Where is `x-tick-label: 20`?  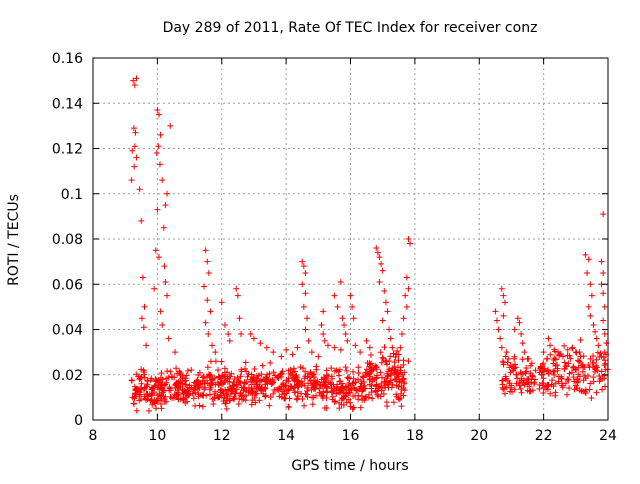 x-tick-label: 20 is located at coordinates (479, 436).